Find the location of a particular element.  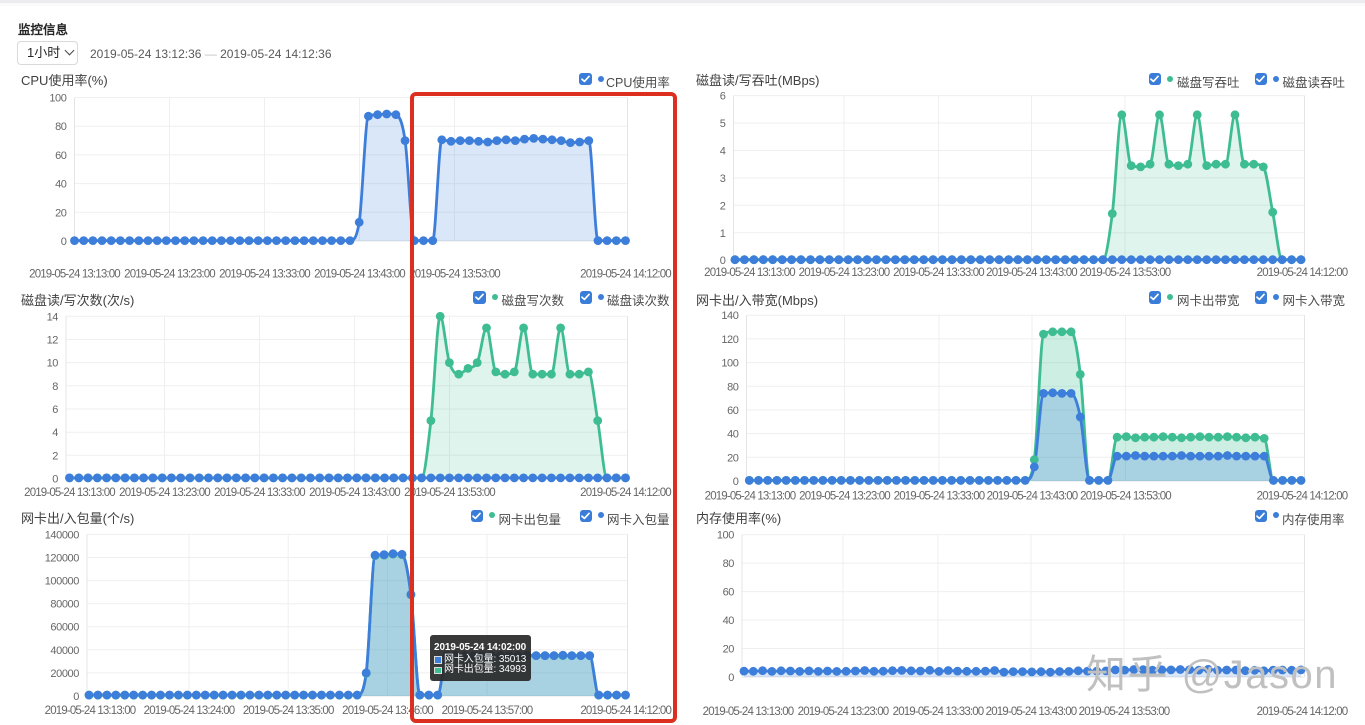

svg-text: 2019-05-24 13:24:00 is located at coordinates (189, 711).